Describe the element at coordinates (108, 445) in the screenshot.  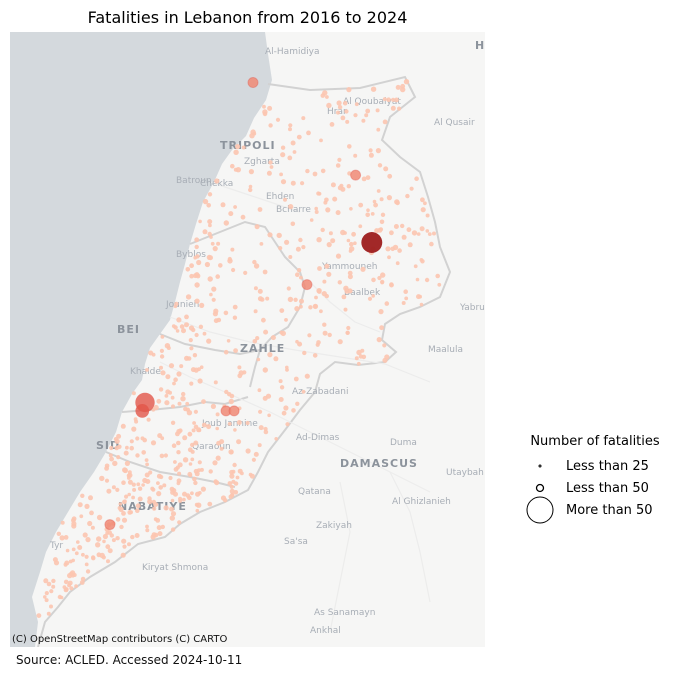
I see `map-label-23: SID` at that location.